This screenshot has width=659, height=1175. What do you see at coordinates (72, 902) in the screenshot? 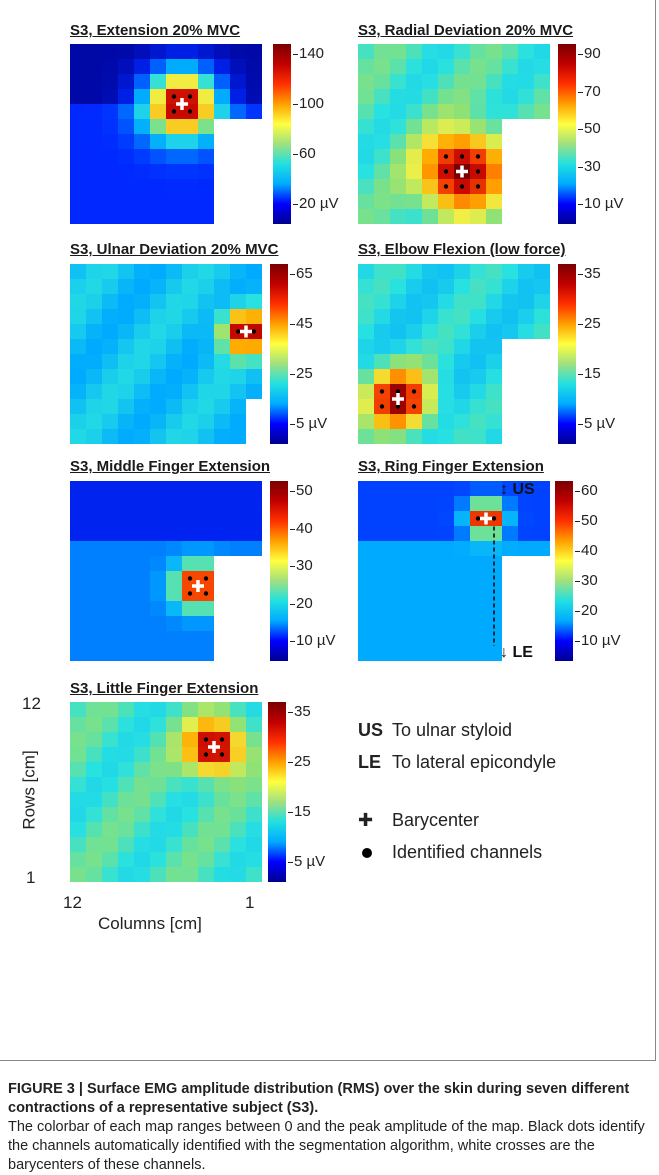
I see `col-left-label: 12` at bounding box center [72, 902].